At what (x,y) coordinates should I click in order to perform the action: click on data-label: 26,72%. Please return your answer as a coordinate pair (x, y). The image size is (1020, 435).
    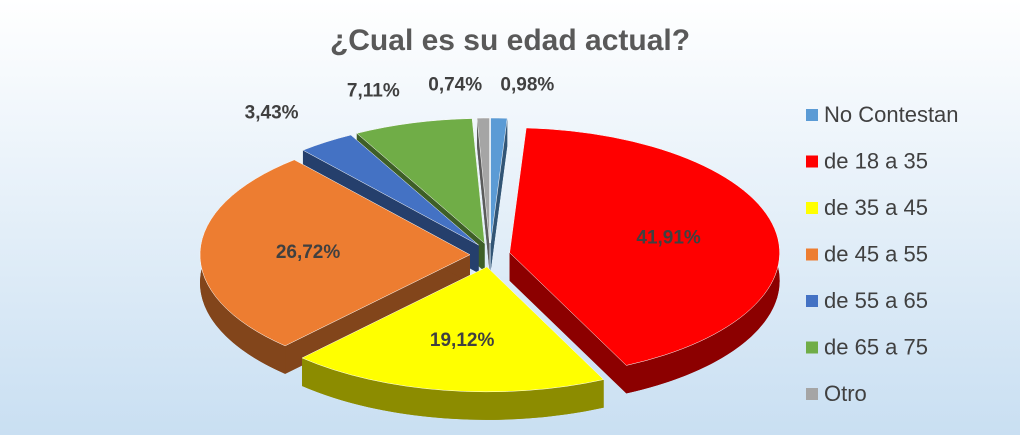
    Looking at the image, I should click on (308, 252).